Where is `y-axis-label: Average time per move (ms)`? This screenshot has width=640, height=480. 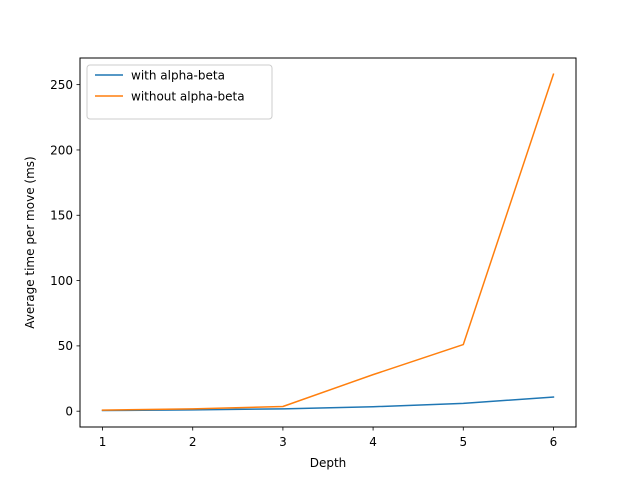 y-axis-label: Average time per move (ms) is located at coordinates (30, 242).